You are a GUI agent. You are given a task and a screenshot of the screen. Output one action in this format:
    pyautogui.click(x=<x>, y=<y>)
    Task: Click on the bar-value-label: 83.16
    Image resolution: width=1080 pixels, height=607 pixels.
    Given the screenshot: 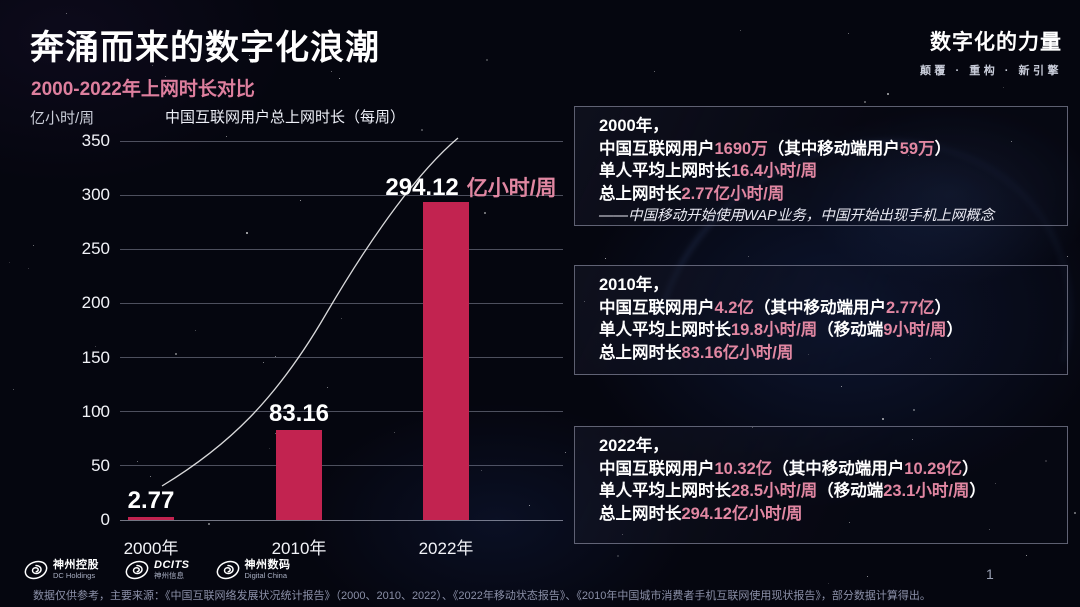 What is the action you would take?
    pyautogui.click(x=299, y=414)
    